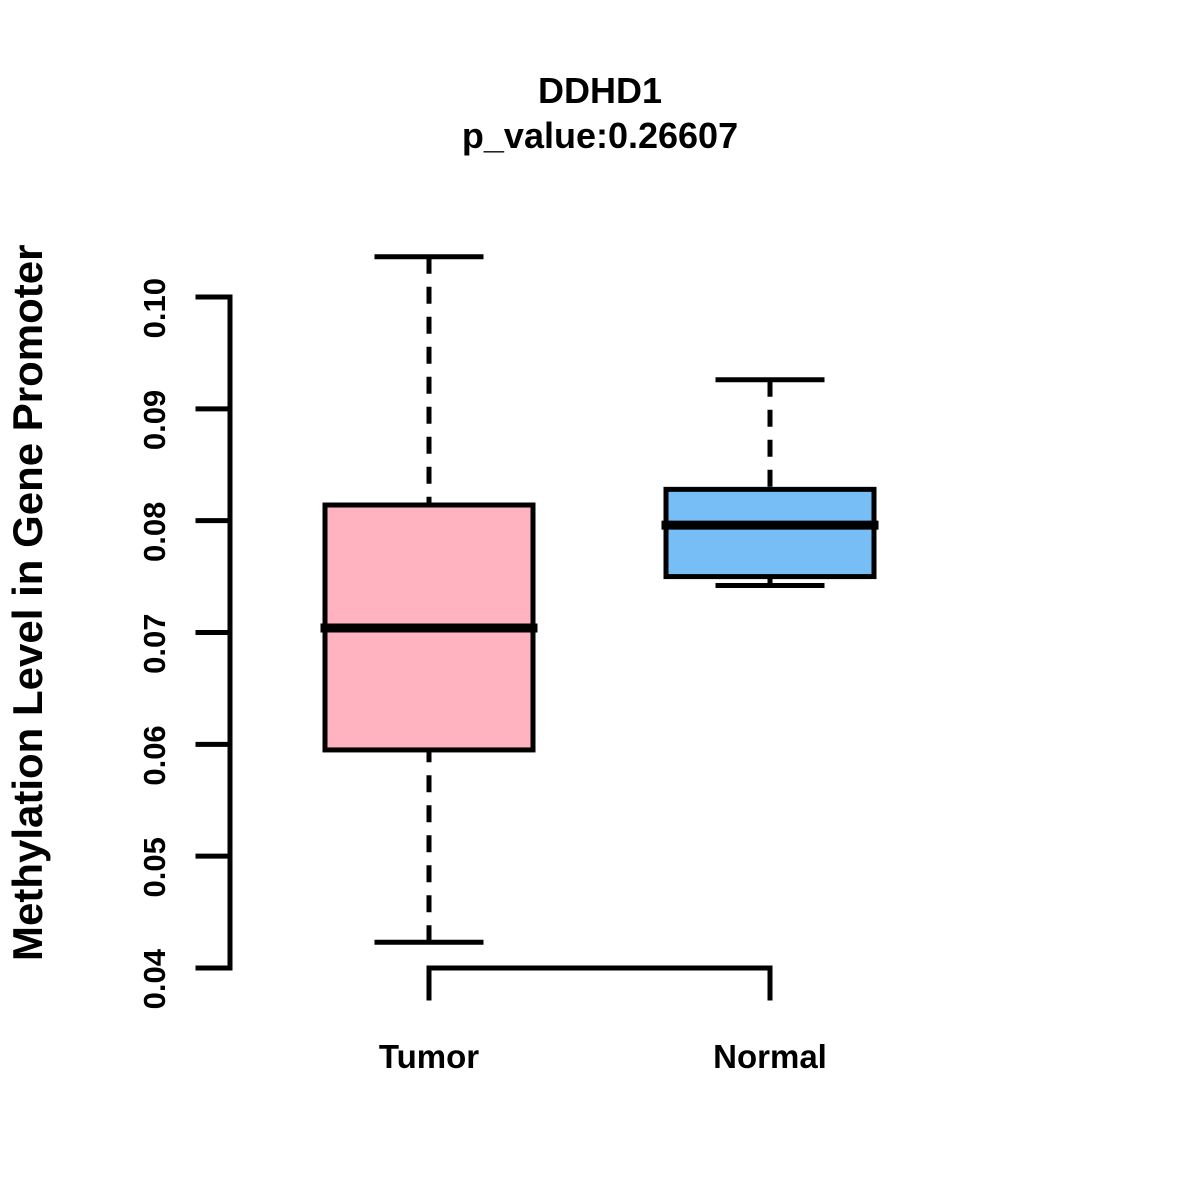 Image resolution: width=1200 pixels, height=1200 pixels. Describe the element at coordinates (600, 135) in the screenshot. I see `chart-subtitle: p_value:0.26607` at that location.